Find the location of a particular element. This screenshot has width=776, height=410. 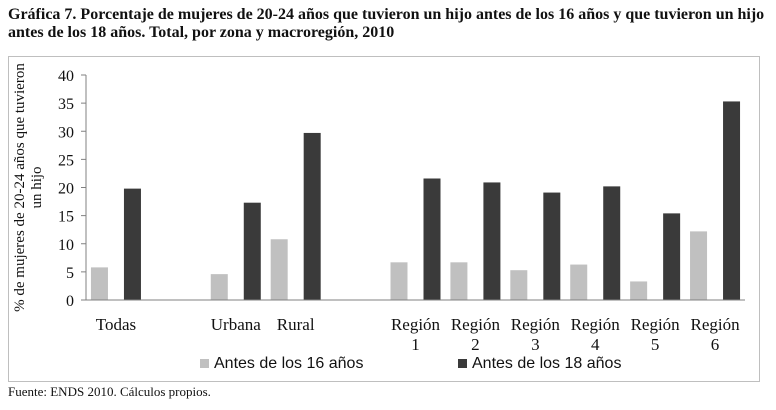

y-tick-label: 30 is located at coordinates (66, 132).